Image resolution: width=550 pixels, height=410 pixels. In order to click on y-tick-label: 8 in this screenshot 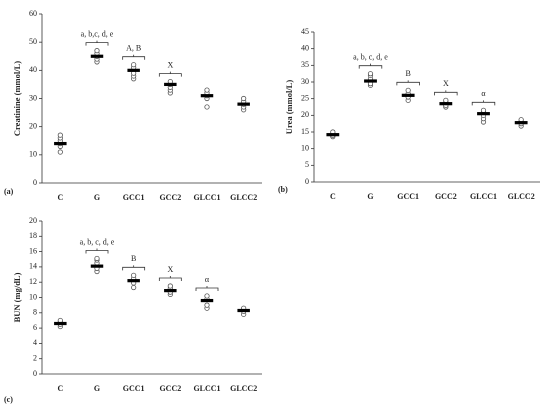, I will do `click(35, 312)`.